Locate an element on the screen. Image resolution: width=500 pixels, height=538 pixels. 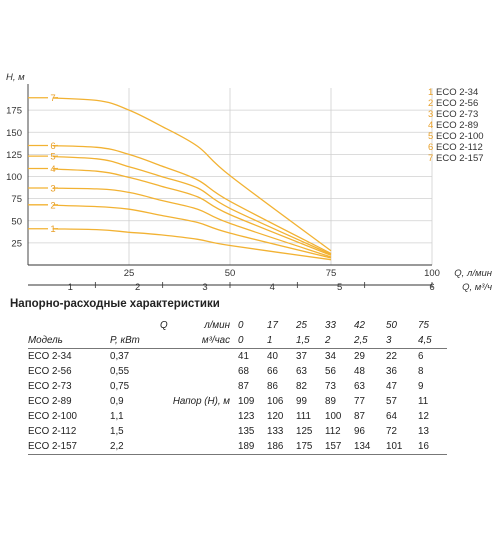
legend-item: 7 ECO 2-157 is located at coordinates (456, 158).